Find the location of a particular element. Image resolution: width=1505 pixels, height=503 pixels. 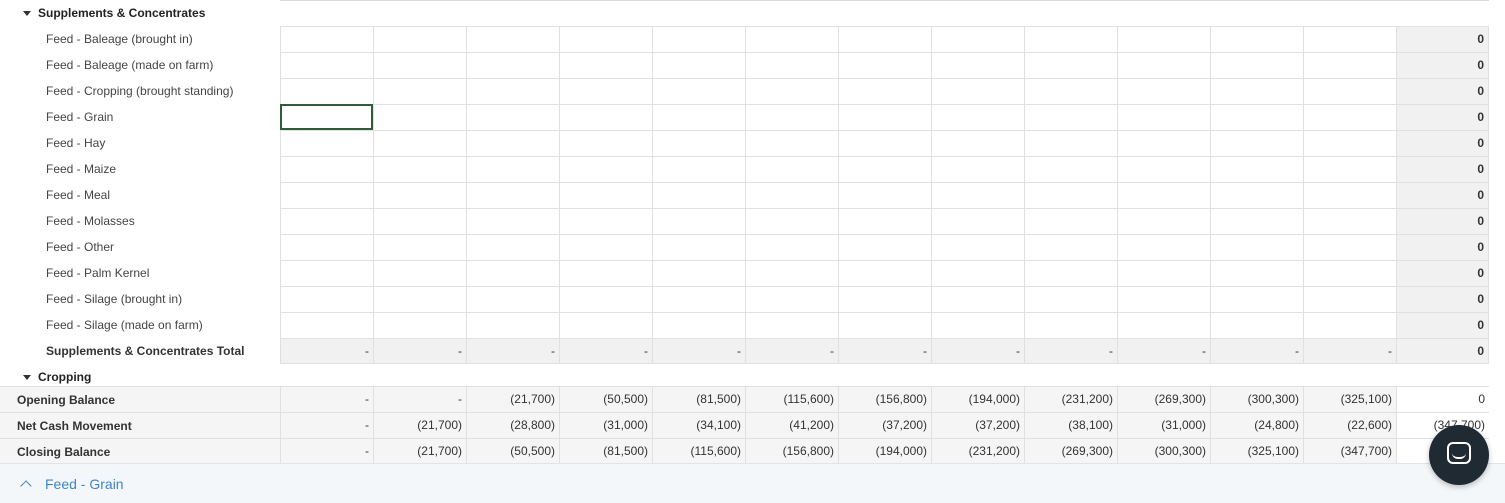

chat-launcher-button is located at coordinates (1459, 455).